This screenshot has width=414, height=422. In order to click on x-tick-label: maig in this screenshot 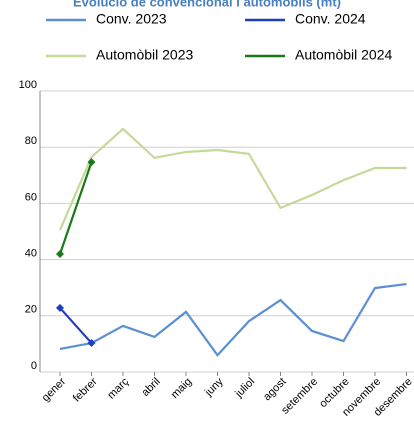, I will do `click(181, 388)`.